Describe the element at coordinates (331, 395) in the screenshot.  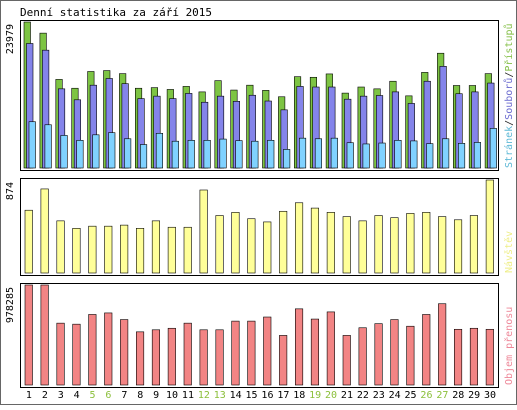
I see `x-tick-label: 20` at that location.